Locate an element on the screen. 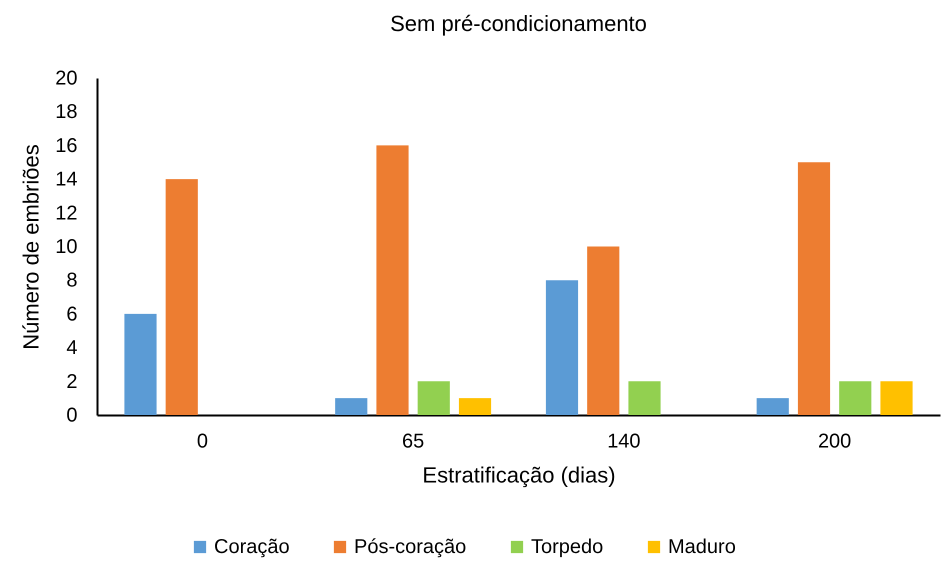 This screenshot has height=570, width=949. x-axis-title: Estratificação (dias) is located at coordinates (519, 475).